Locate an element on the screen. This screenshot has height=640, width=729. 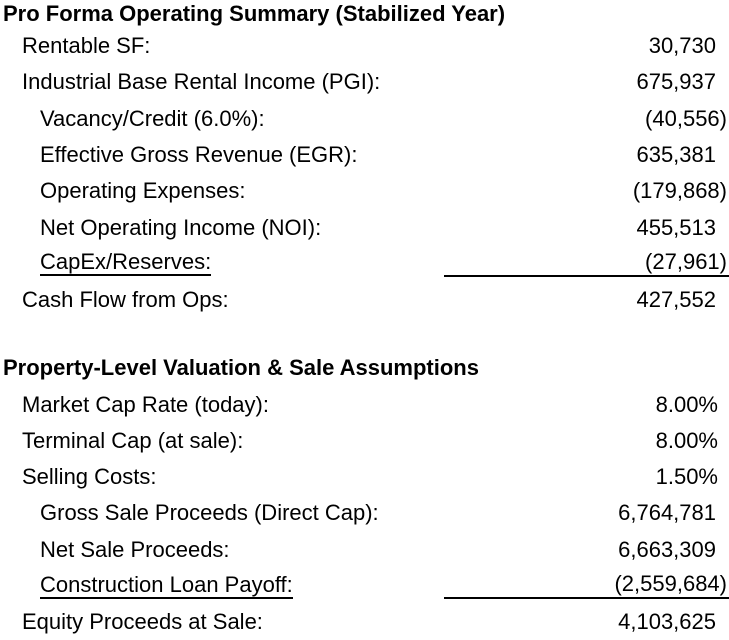
row-value: (2,559,684) is located at coordinates (670, 583).